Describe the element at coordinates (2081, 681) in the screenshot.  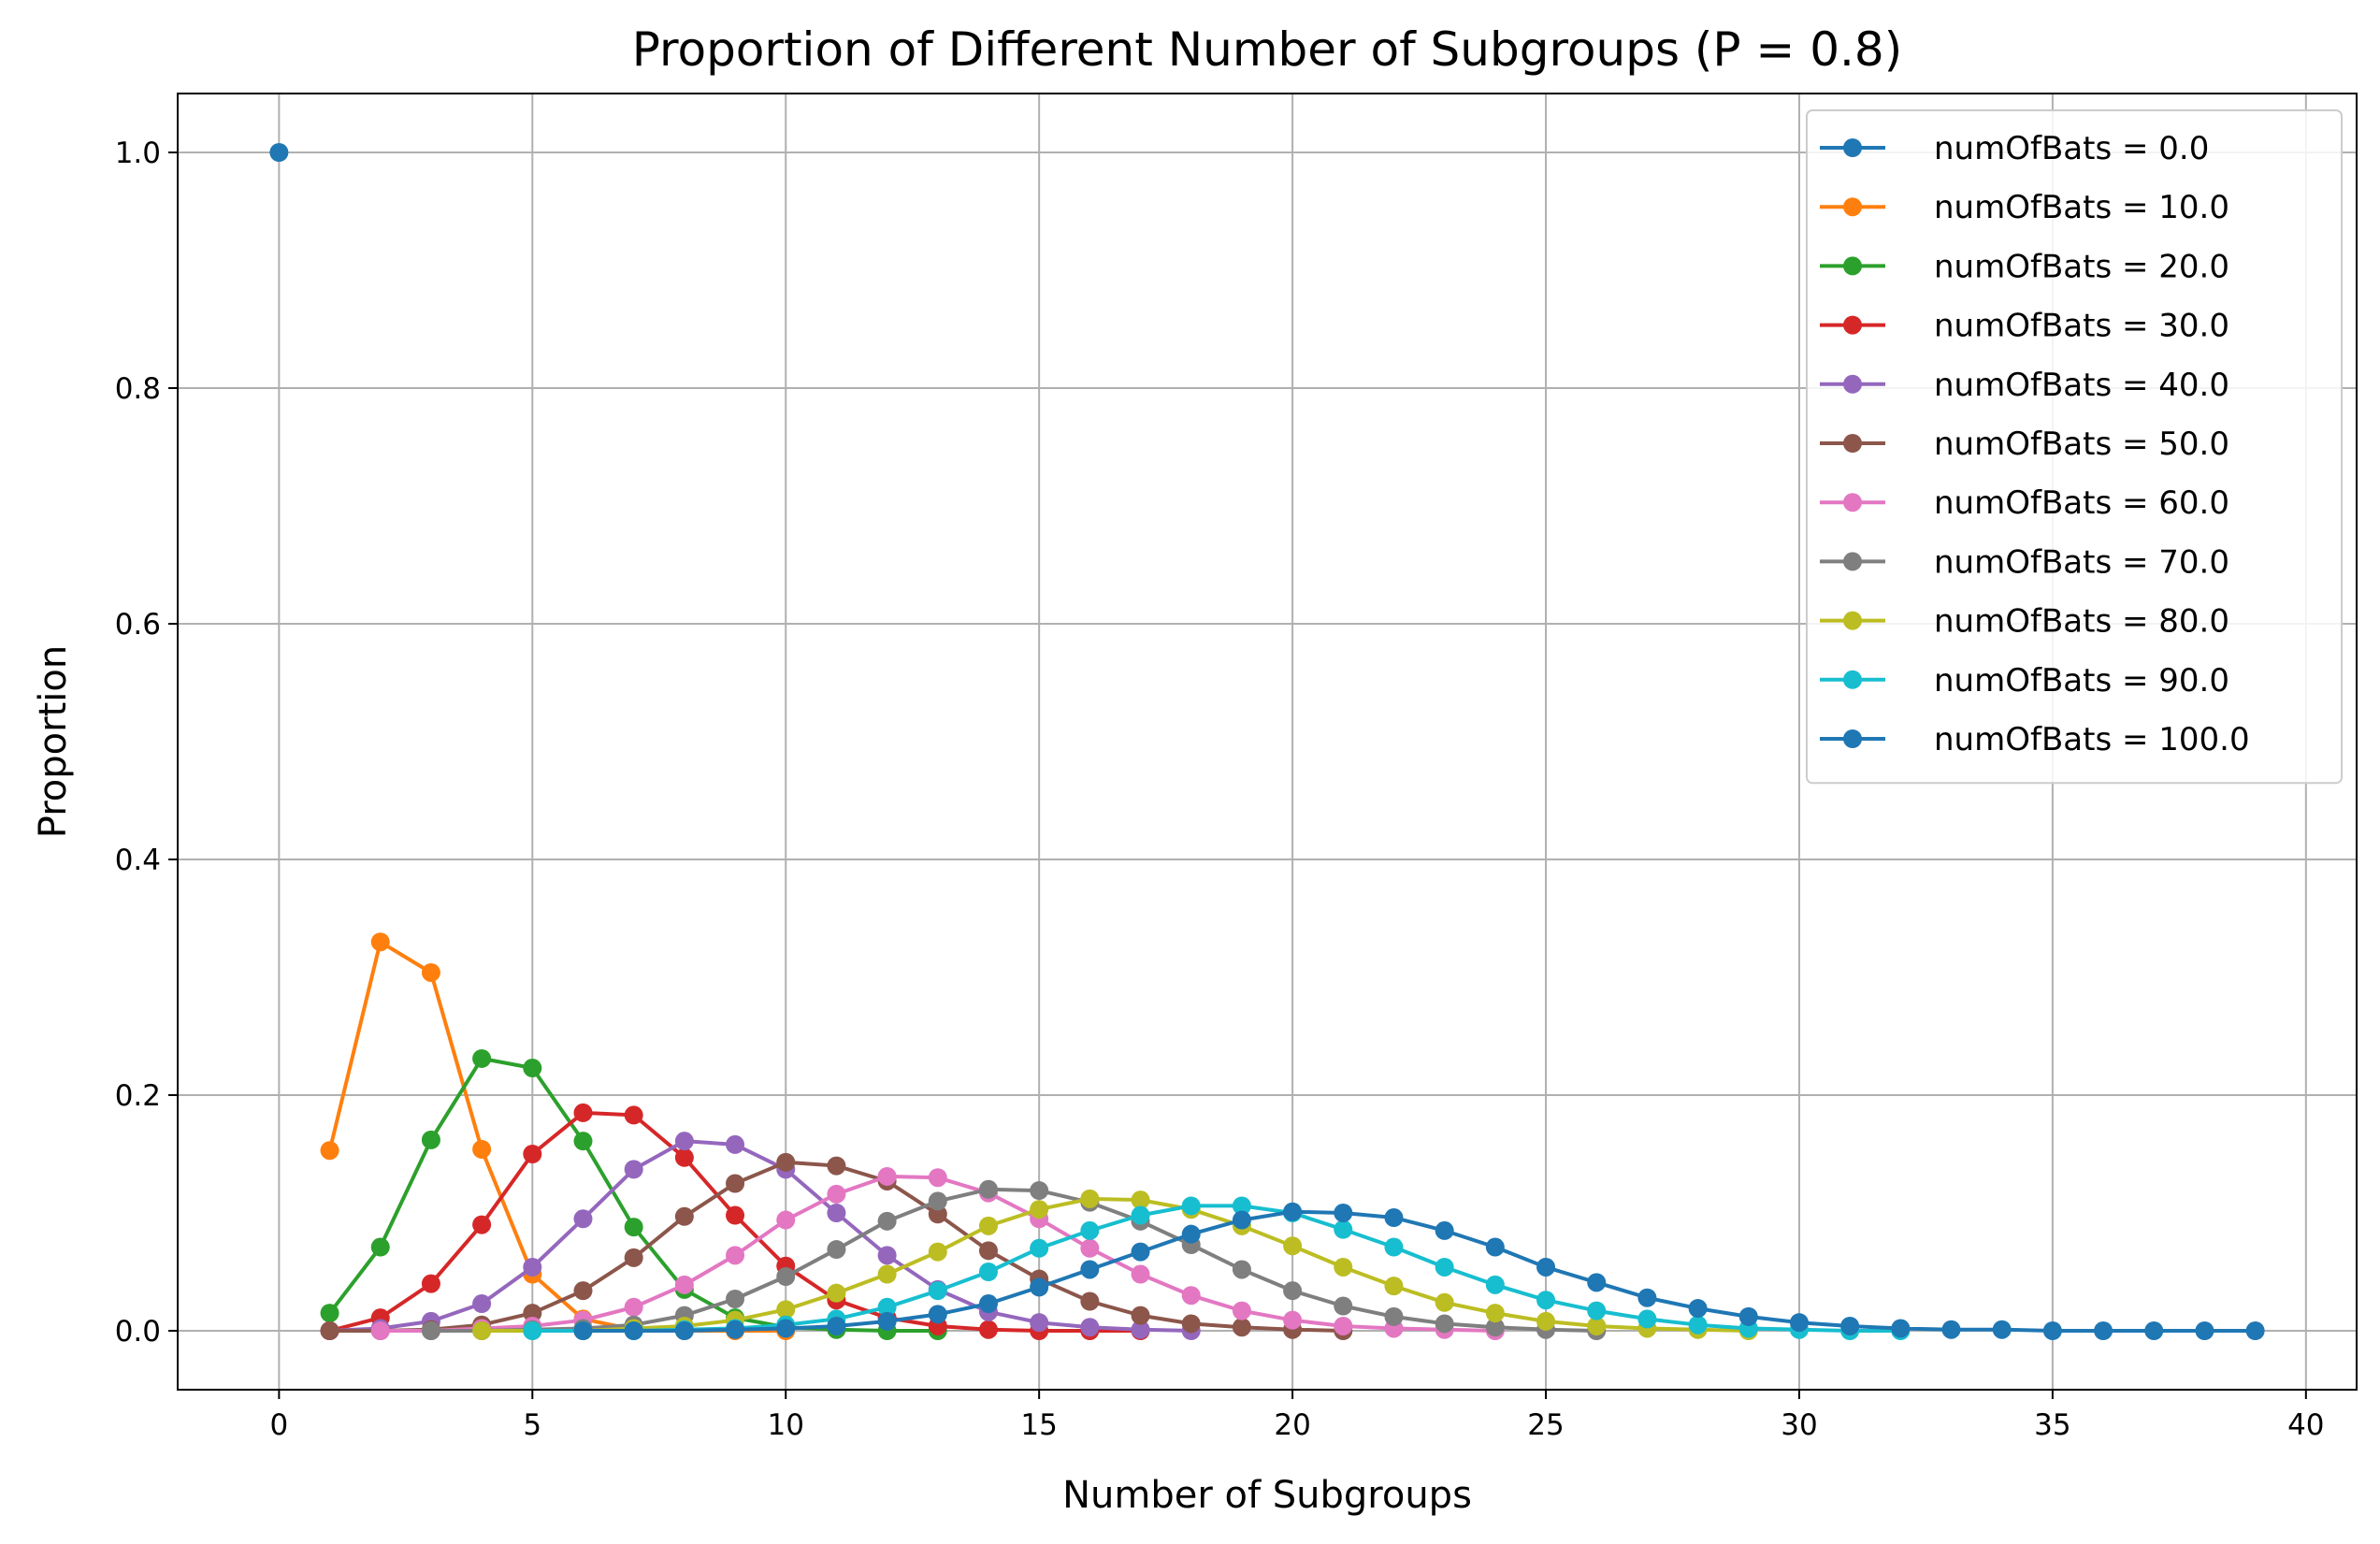
I see `legend-label: numOfBats = 90.0` at that location.